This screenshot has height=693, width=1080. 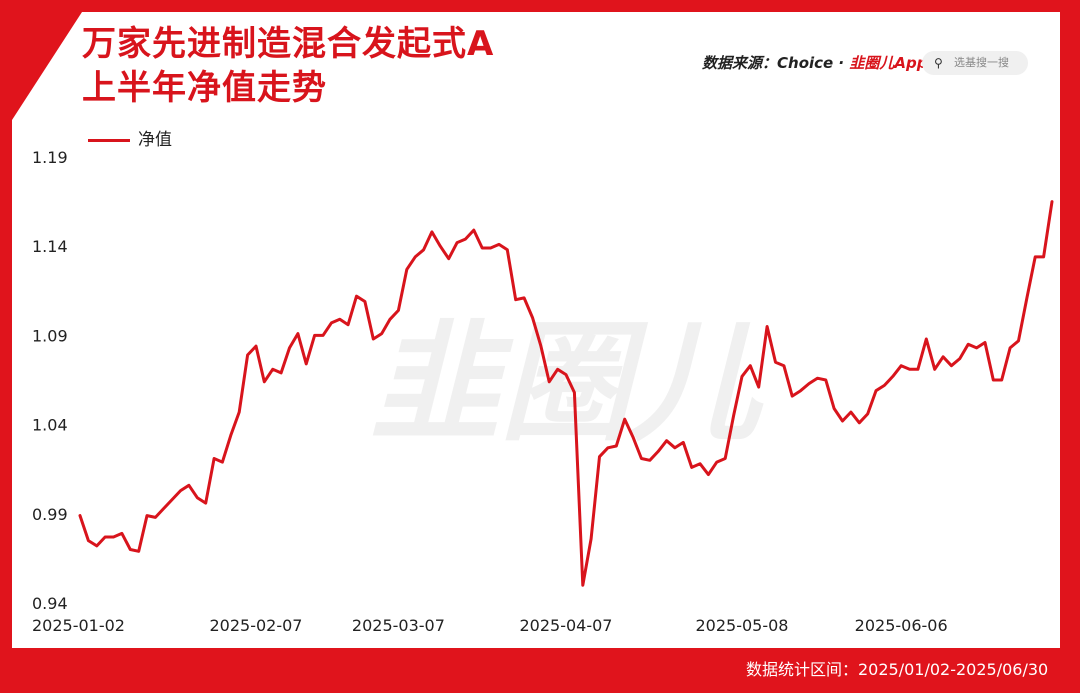 I want to click on y-tick-label: 1.14, so click(x=50, y=246).